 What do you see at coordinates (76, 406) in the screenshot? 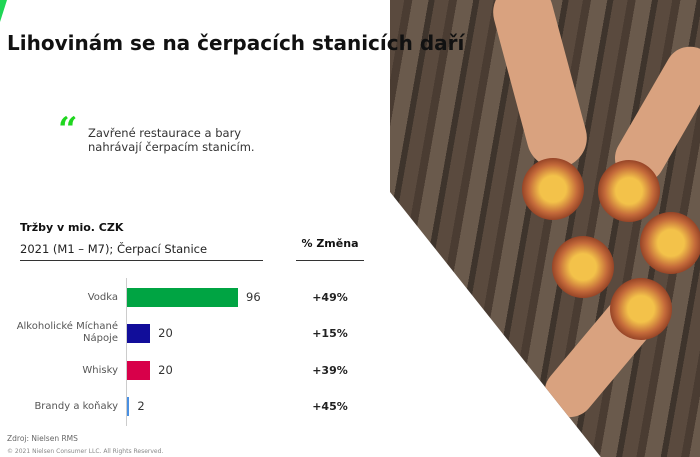
I see `category-label: Brandy a koňaky` at bounding box center [76, 406].